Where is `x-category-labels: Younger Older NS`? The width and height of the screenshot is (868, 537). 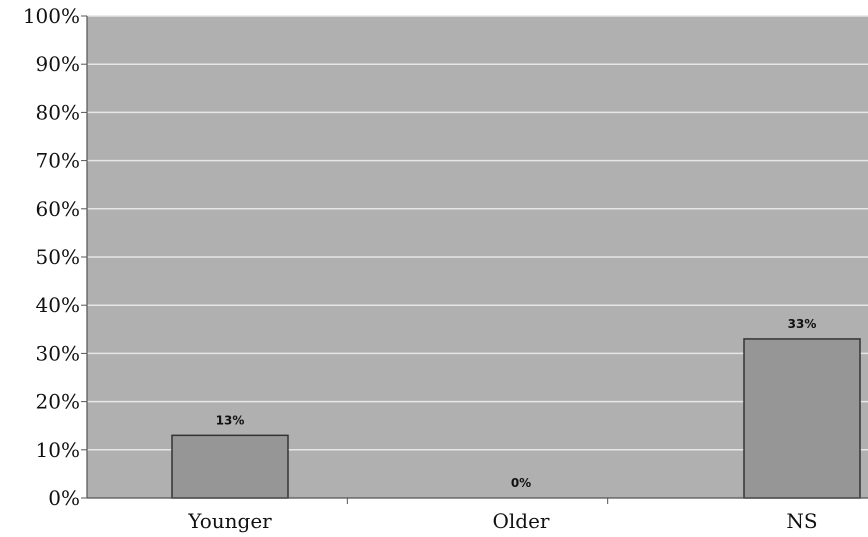 x-category-labels: Younger Older NS is located at coordinates (502, 521).